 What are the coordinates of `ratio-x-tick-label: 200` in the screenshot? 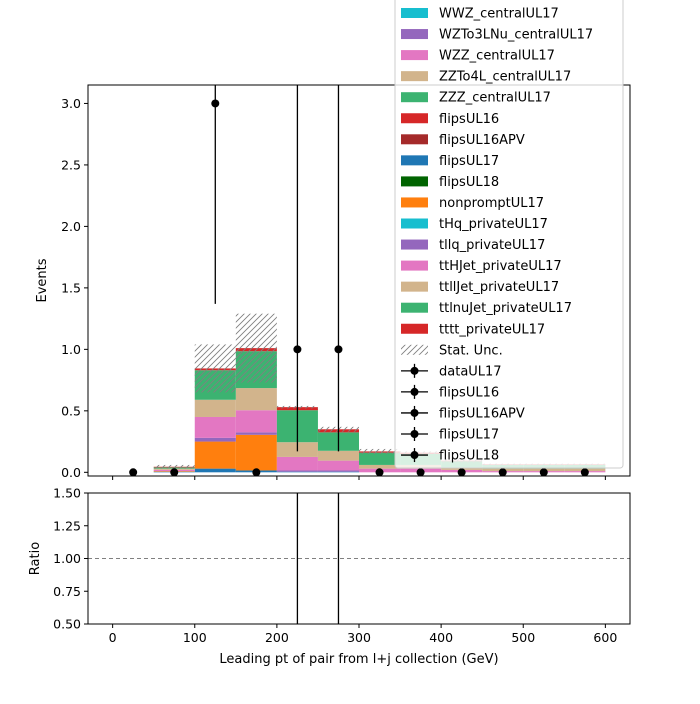 It's located at (277, 637).